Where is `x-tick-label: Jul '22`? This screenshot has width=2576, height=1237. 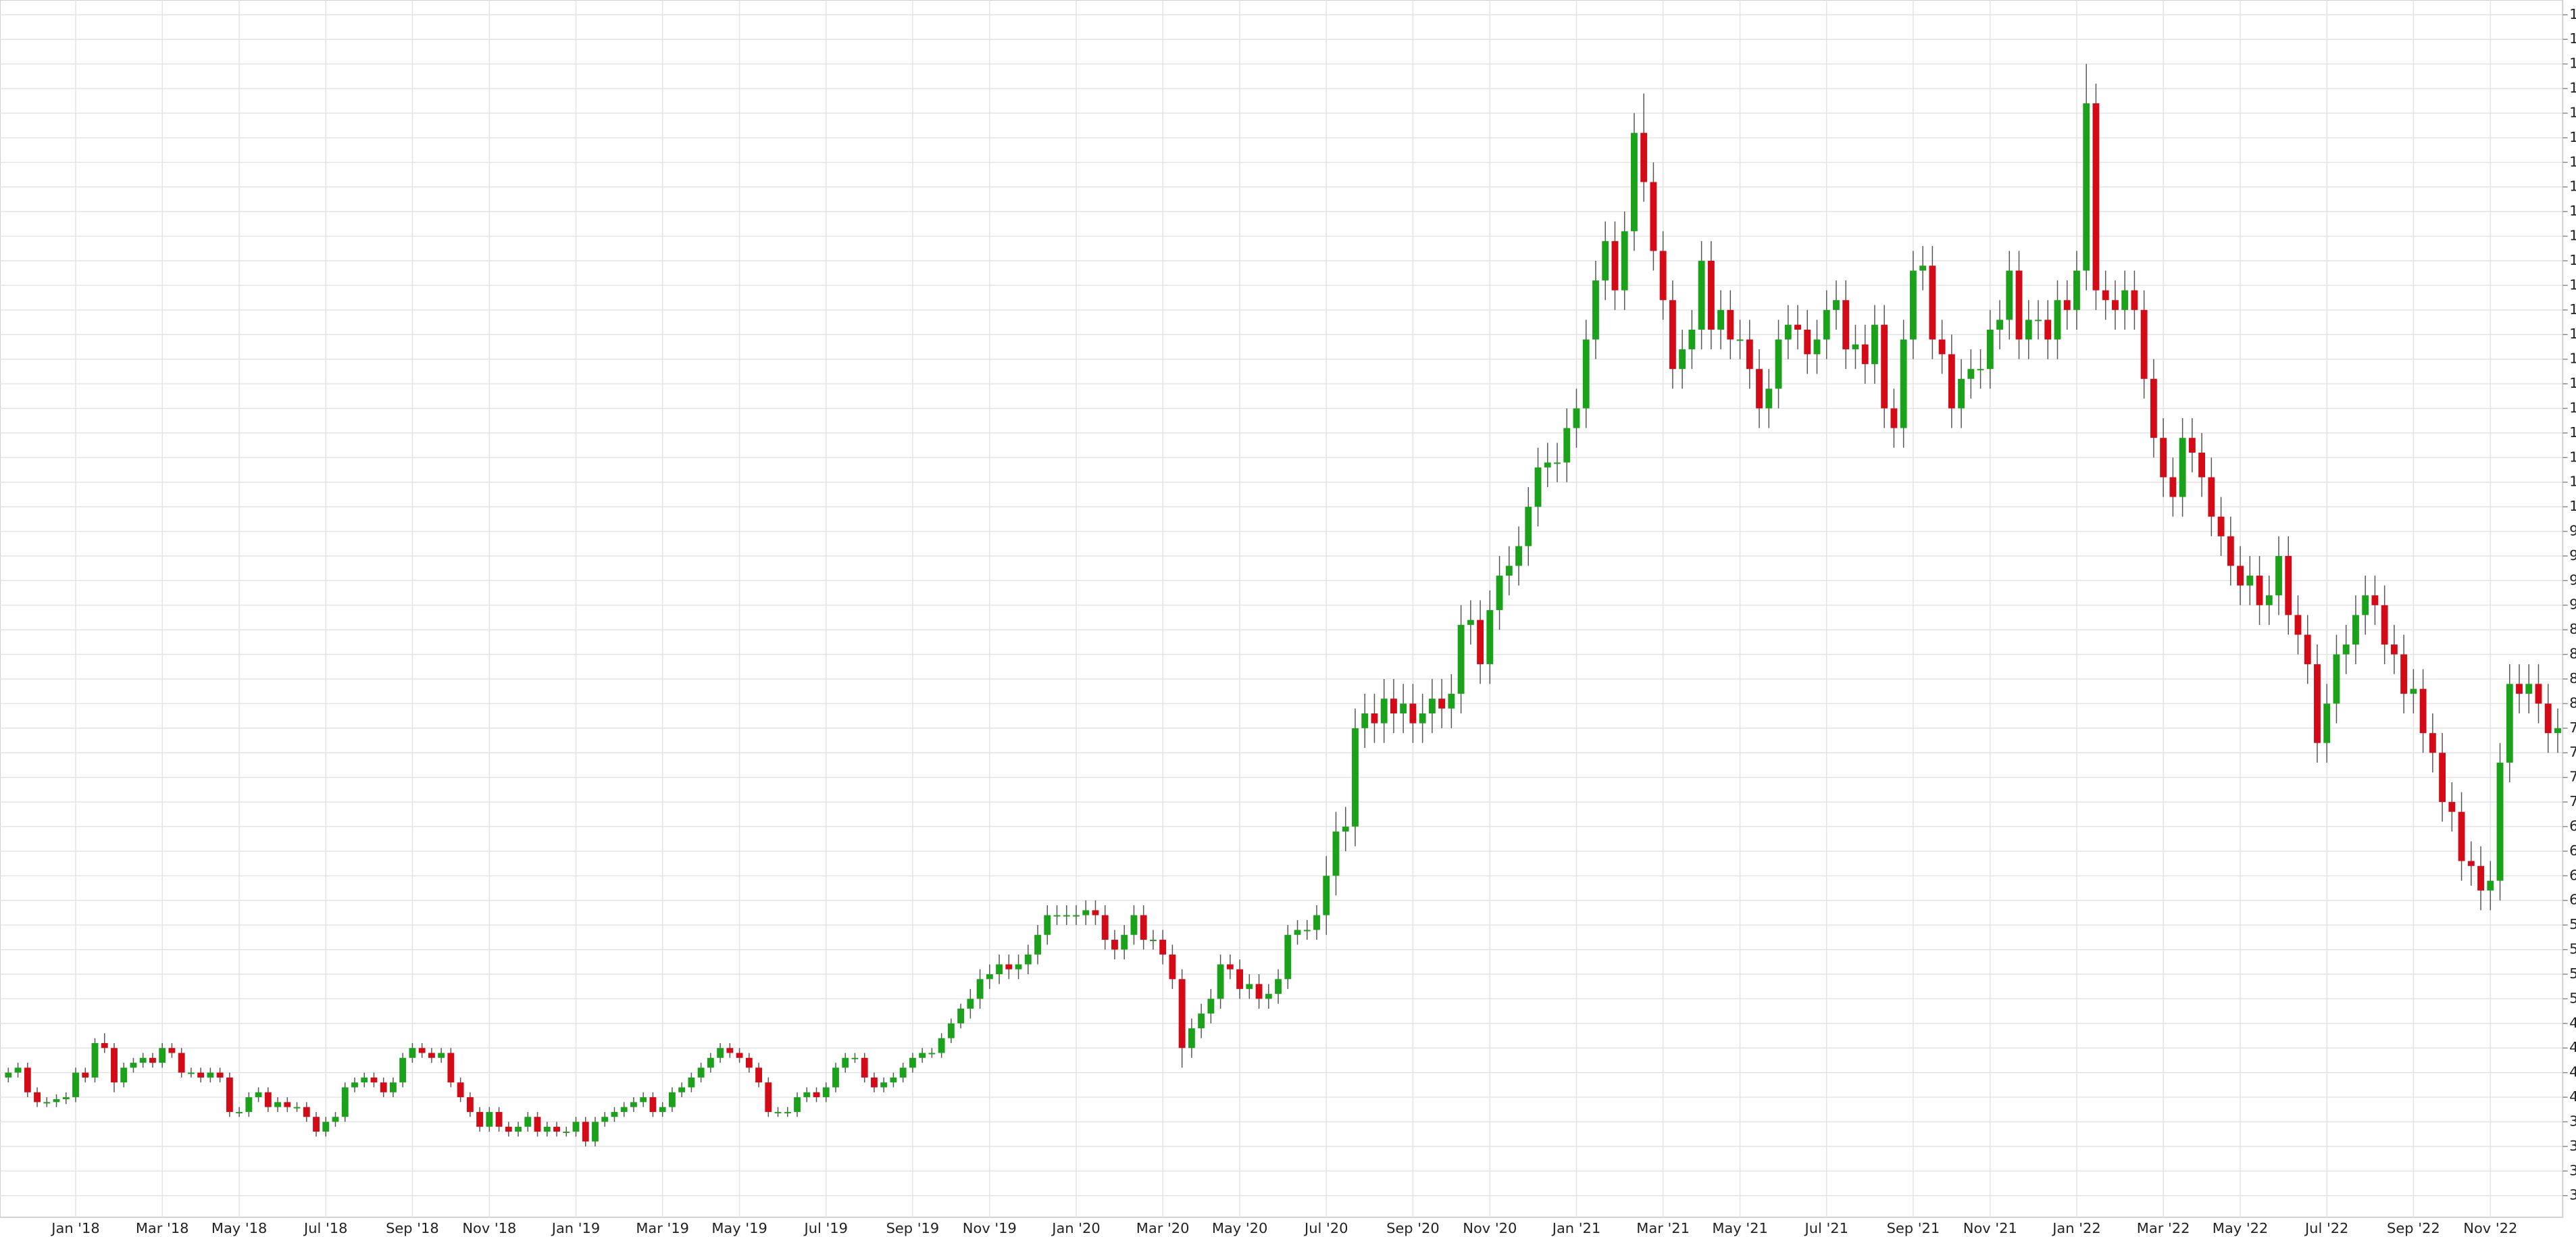
x-tick-label: Jul '22 is located at coordinates (2326, 1228).